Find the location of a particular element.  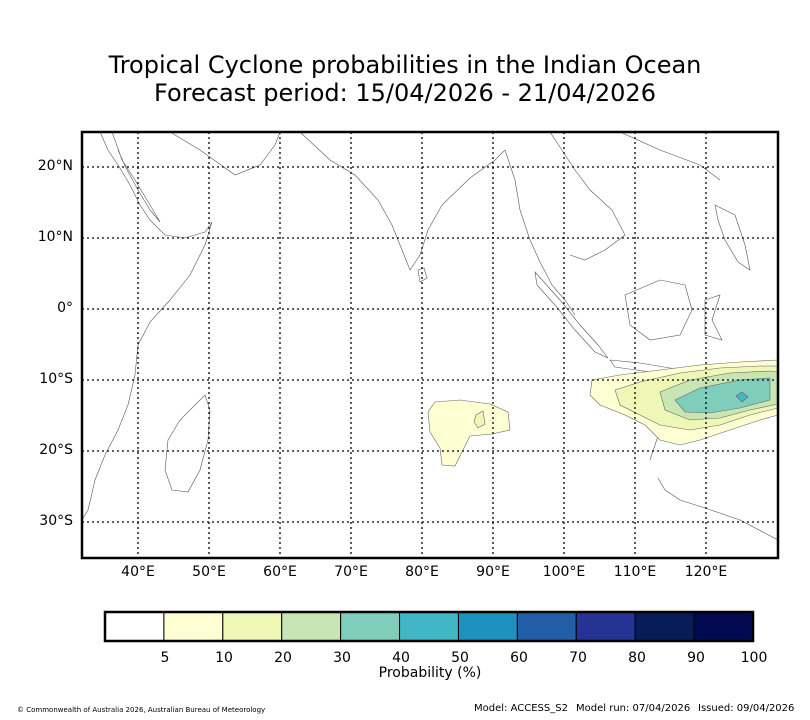

colorbar-tick: 70 is located at coordinates (578, 658).